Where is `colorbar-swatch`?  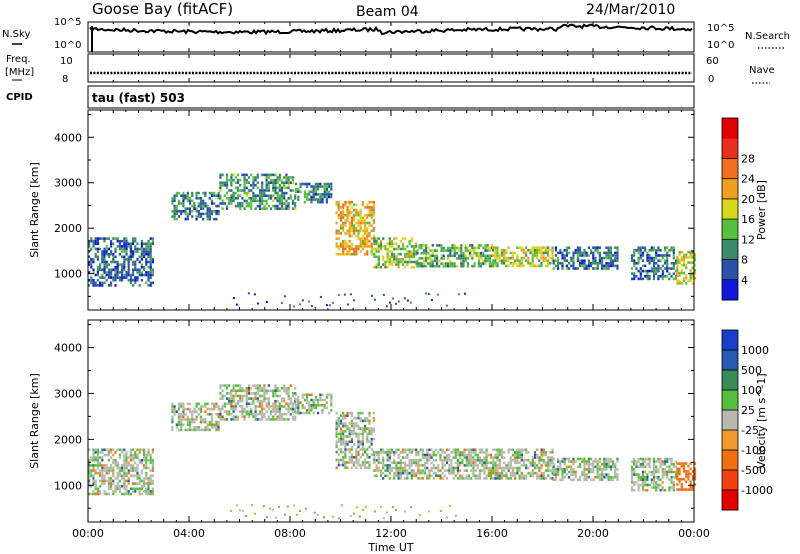
colorbar-swatch is located at coordinates (730, 340).